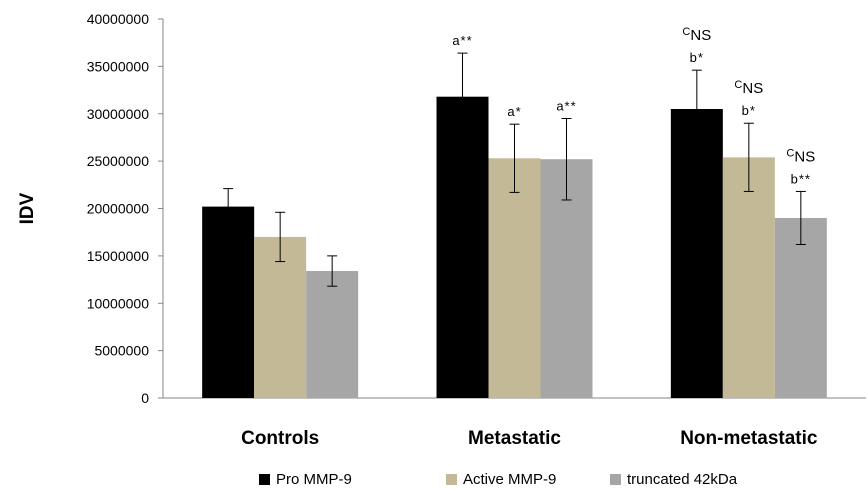  What do you see at coordinates (118, 209) in the screenshot?
I see `y-tick-label: 20000000` at bounding box center [118, 209].